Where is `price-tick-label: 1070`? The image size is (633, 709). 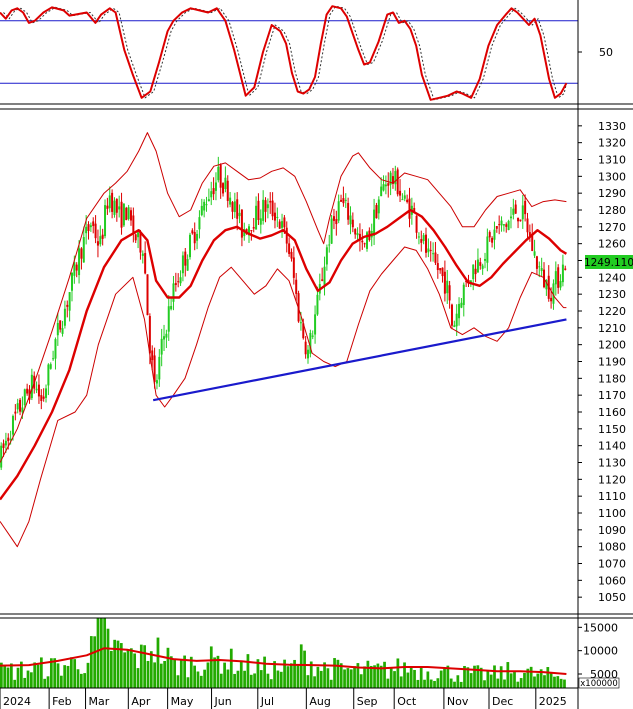 price-tick-label: 1070 is located at coordinates (612, 564).